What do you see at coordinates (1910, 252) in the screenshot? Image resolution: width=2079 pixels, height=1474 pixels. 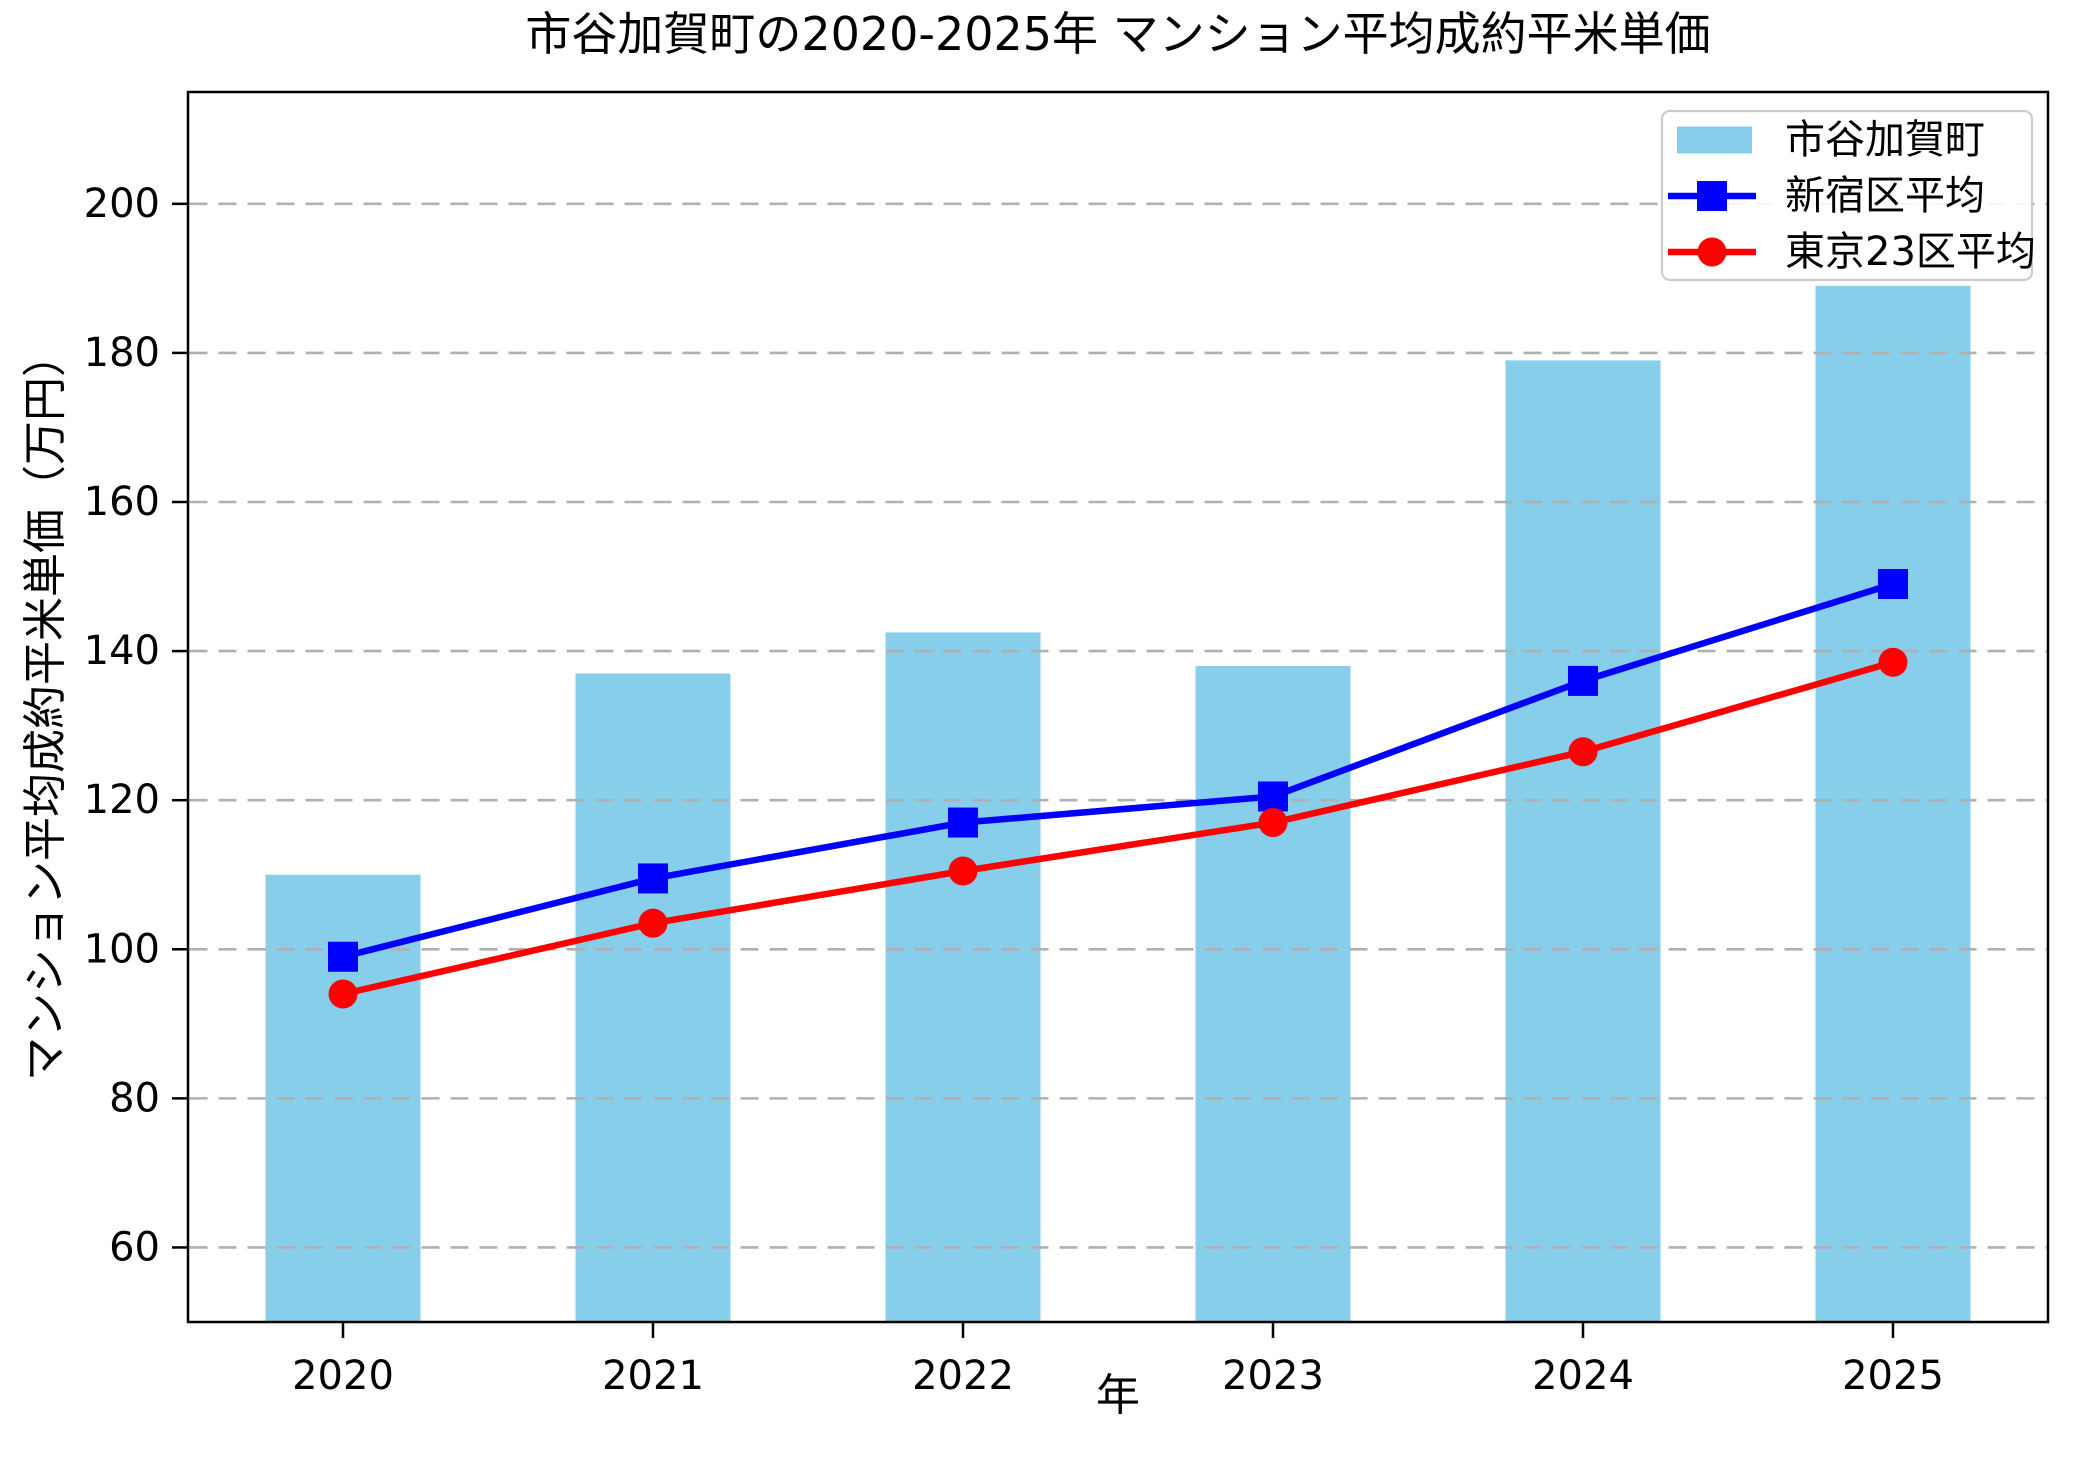 I see `legend-label-line-1: 東京23区平均` at bounding box center [1910, 252].